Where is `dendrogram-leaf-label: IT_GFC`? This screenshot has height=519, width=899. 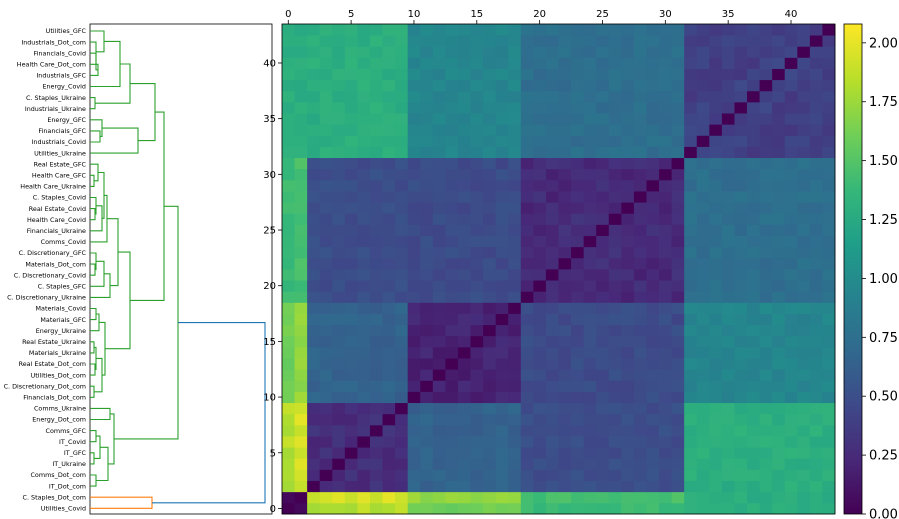
dendrogram-leaf-label: IT_GFC is located at coordinates (75, 453).